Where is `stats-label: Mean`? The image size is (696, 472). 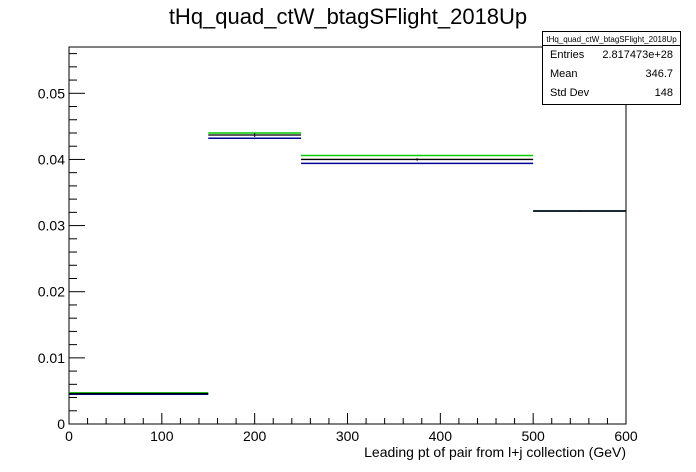 stats-label: Mean is located at coordinates (564, 74).